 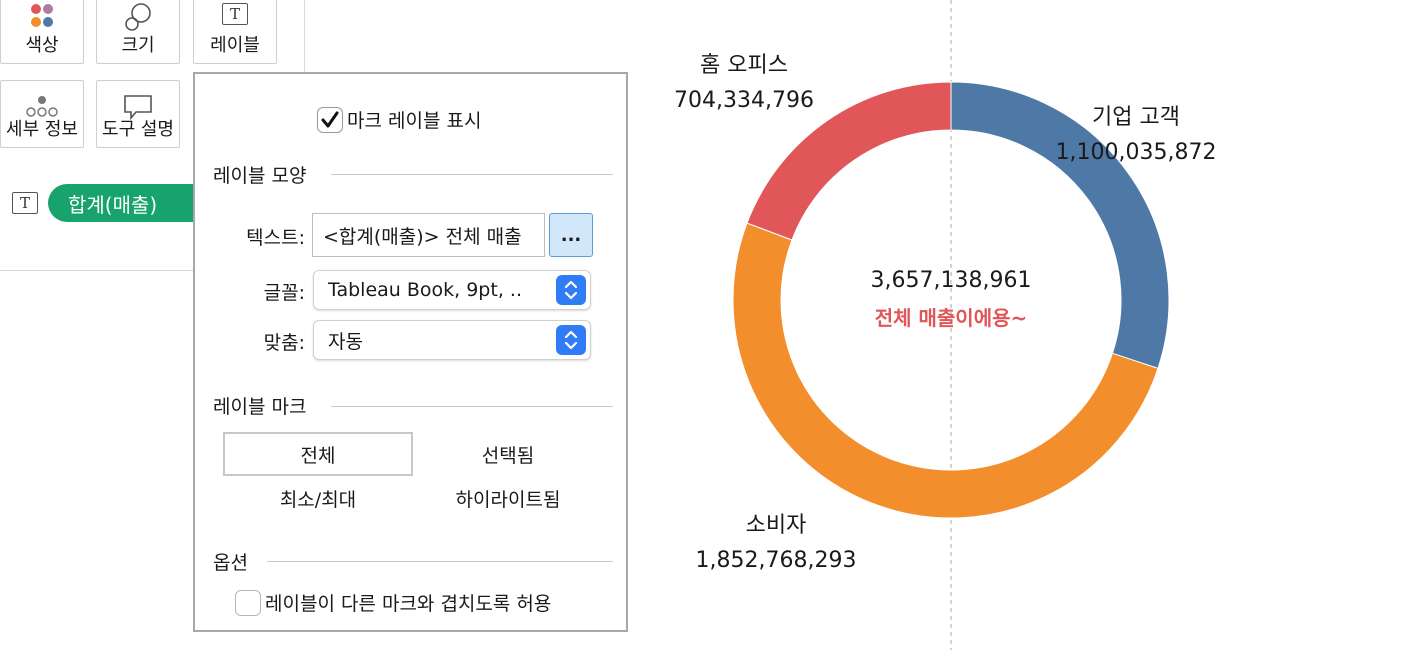 I want to click on detail-button-label: 세부 정보, so click(x=42, y=129).